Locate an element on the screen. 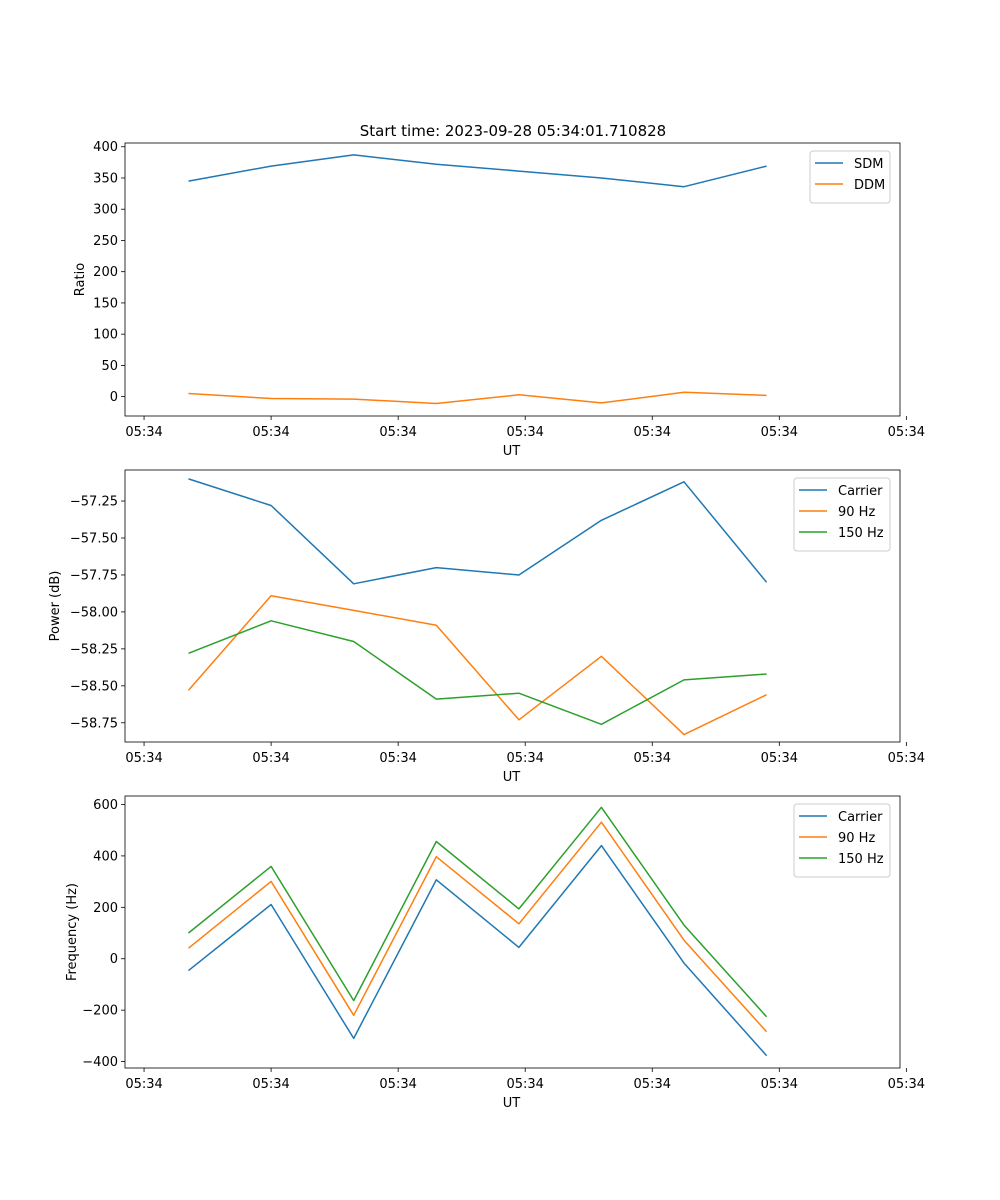 Image resolution: width=1000 pixels, height=1200 pixels. ratio-y-tick-label: 150 is located at coordinates (105, 303).